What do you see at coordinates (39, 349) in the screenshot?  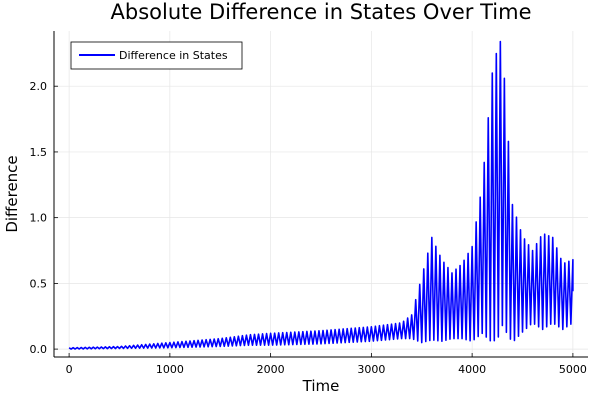 I see `y-tick-label: 0.0` at bounding box center [39, 349].